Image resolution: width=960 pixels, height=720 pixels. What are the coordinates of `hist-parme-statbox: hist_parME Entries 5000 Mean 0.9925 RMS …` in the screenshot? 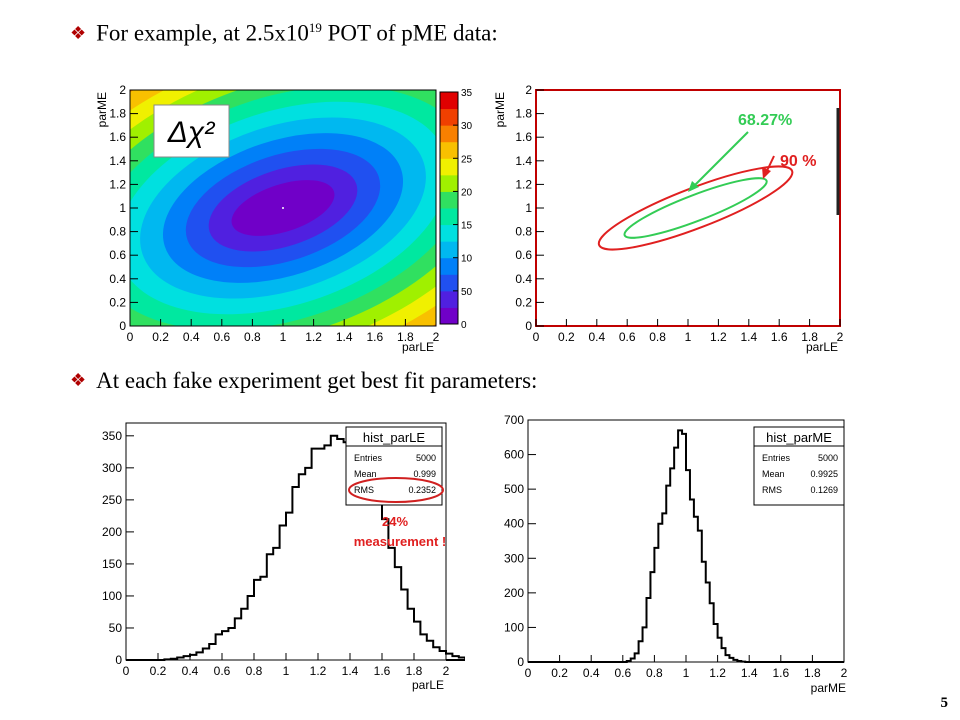 It's located at (799, 466).